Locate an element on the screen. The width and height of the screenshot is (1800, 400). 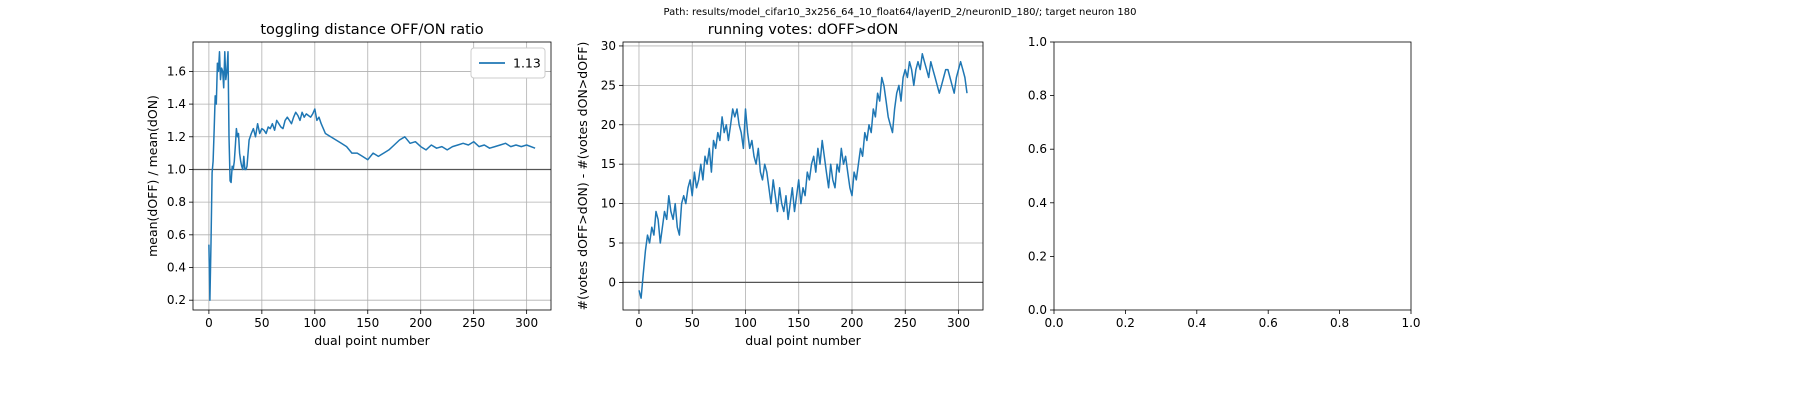
chart-title: running votes: dOFF>dON is located at coordinates (803, 30).